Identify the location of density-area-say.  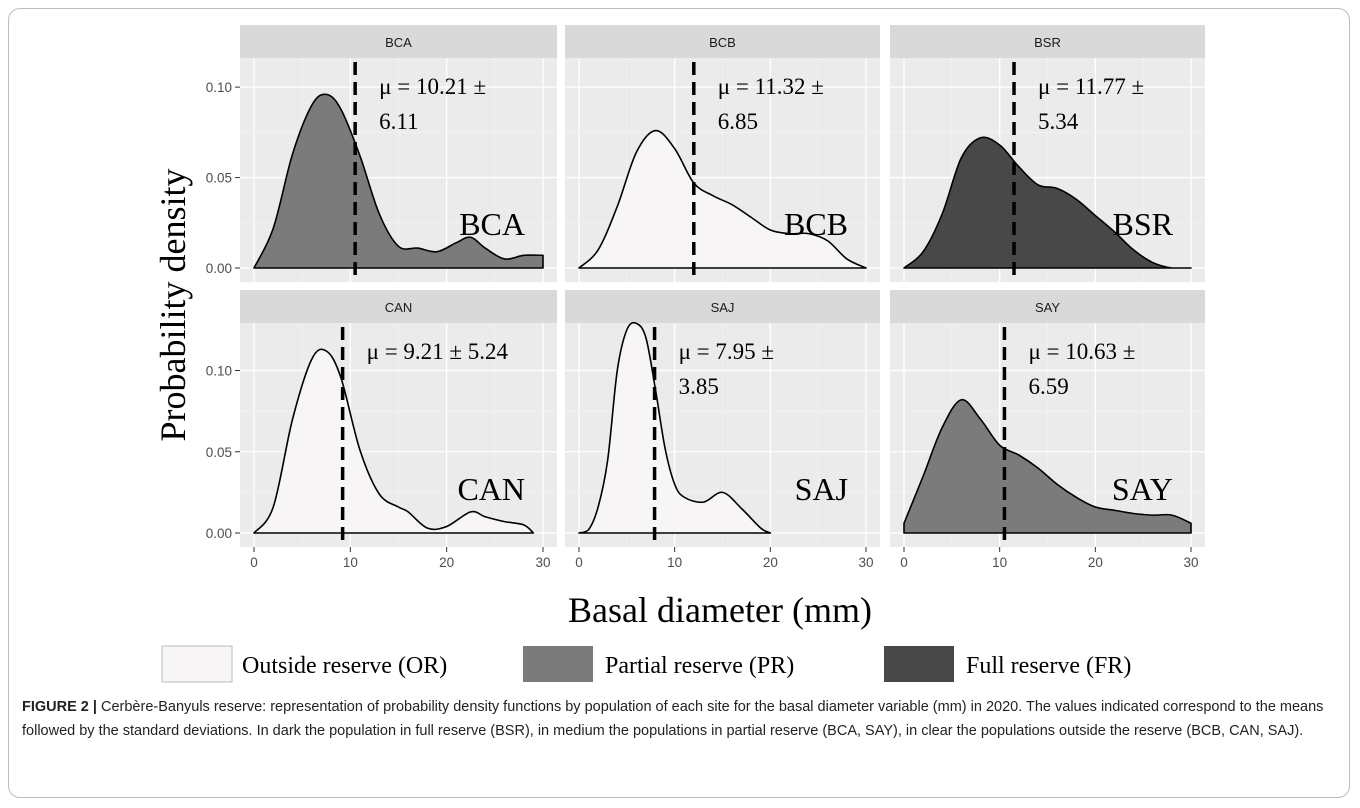
(1047, 466).